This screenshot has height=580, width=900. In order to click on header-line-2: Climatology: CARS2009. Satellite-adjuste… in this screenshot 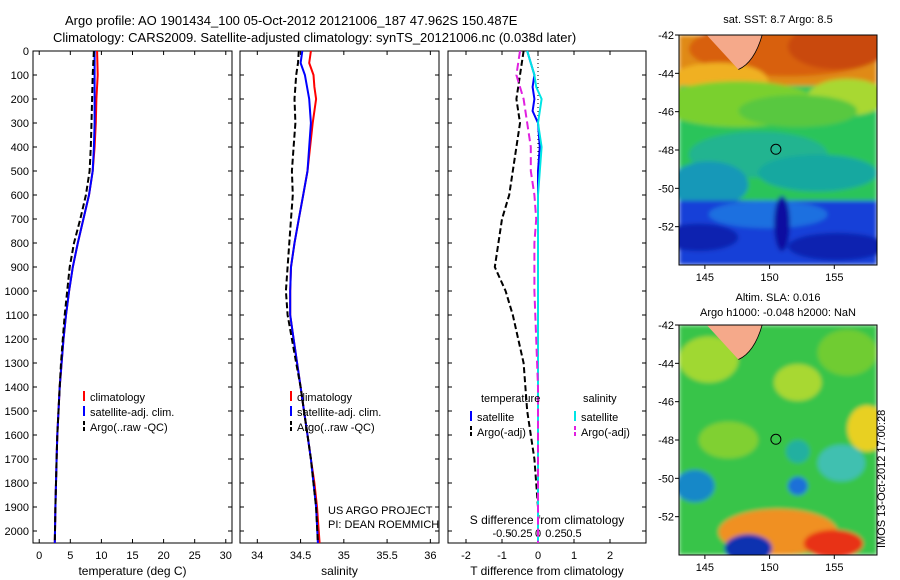, I will do `click(315, 37)`.